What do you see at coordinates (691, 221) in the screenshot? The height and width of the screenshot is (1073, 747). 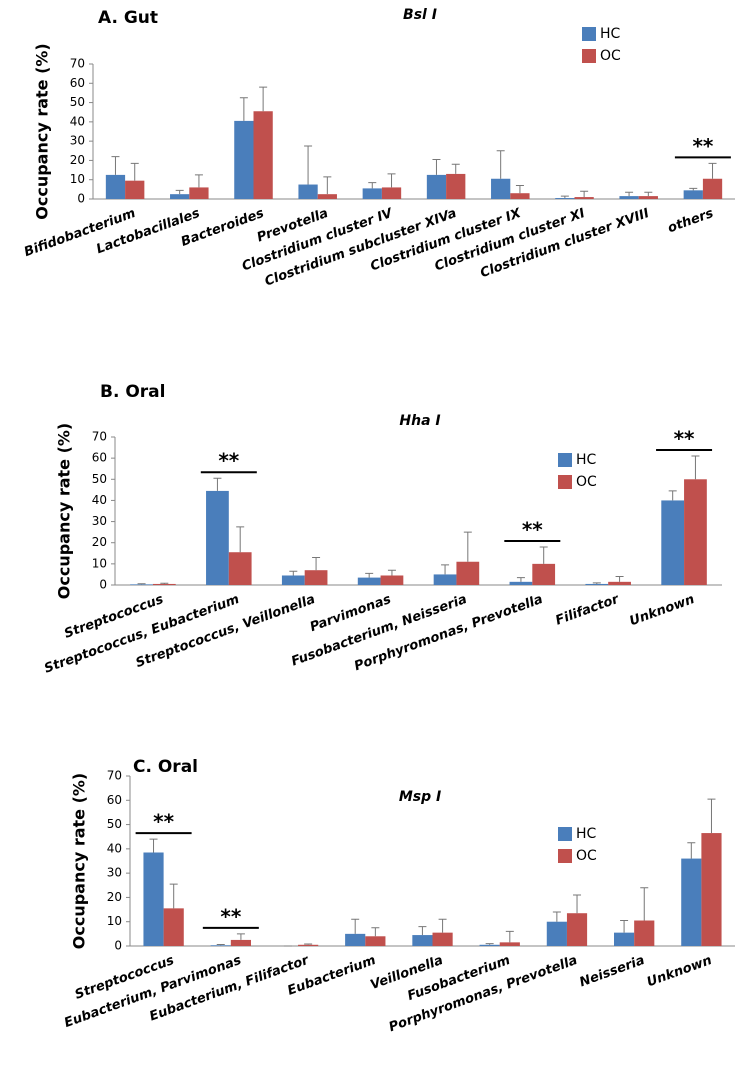 I see `x-tick-label: others` at bounding box center [691, 221].